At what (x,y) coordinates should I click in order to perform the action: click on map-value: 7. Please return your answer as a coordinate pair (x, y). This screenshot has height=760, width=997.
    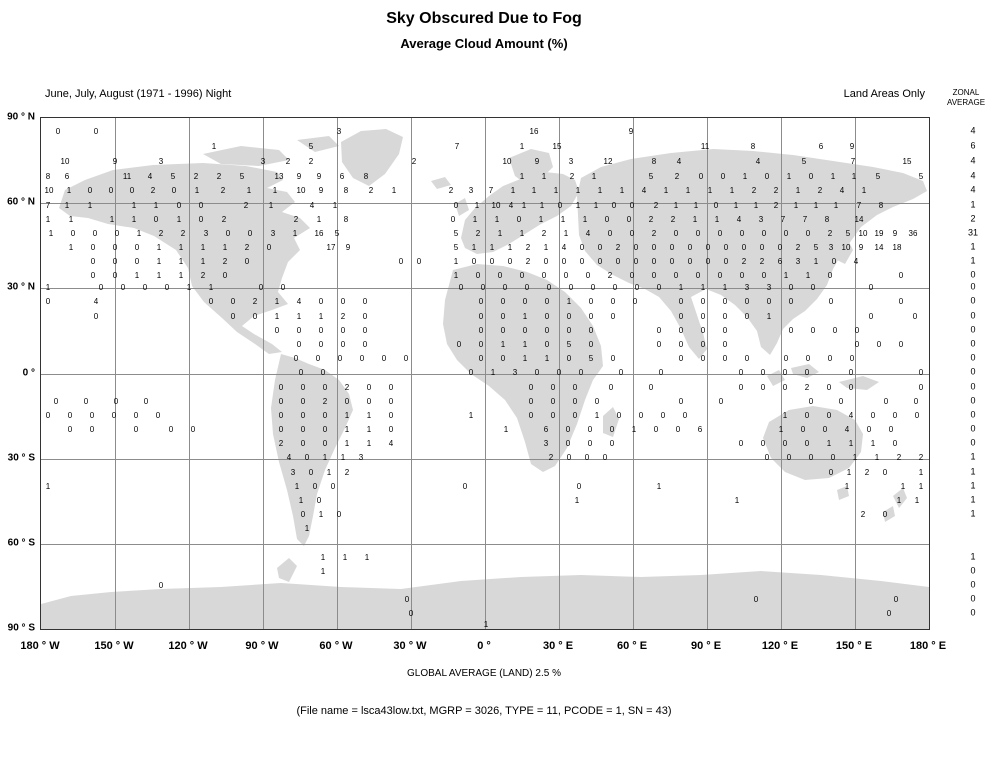
    Looking at the image, I should click on (457, 146).